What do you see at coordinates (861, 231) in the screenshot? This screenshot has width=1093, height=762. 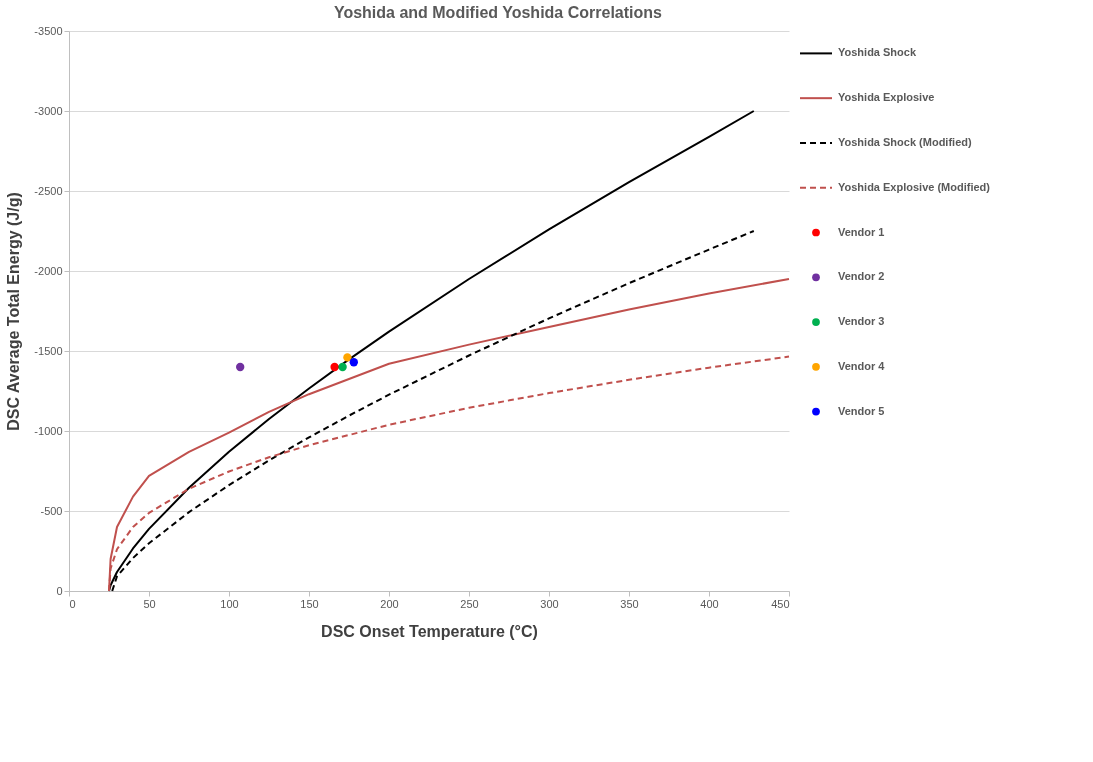 I see `legend-label: Vendor 1` at bounding box center [861, 231].